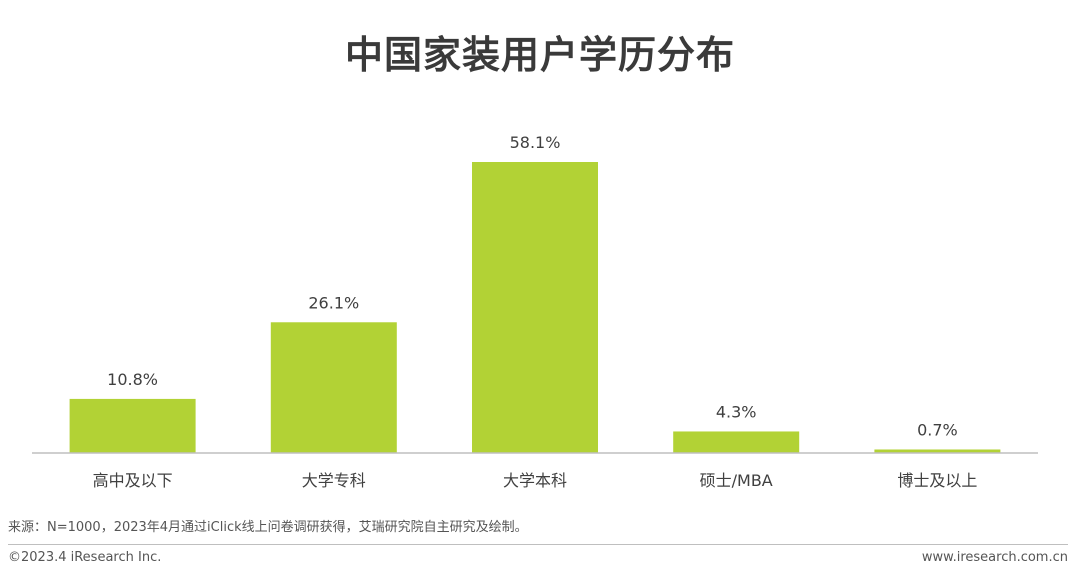 The height and width of the screenshot is (580, 1080). I want to click on value-label-2: 58.1%, so click(535, 142).